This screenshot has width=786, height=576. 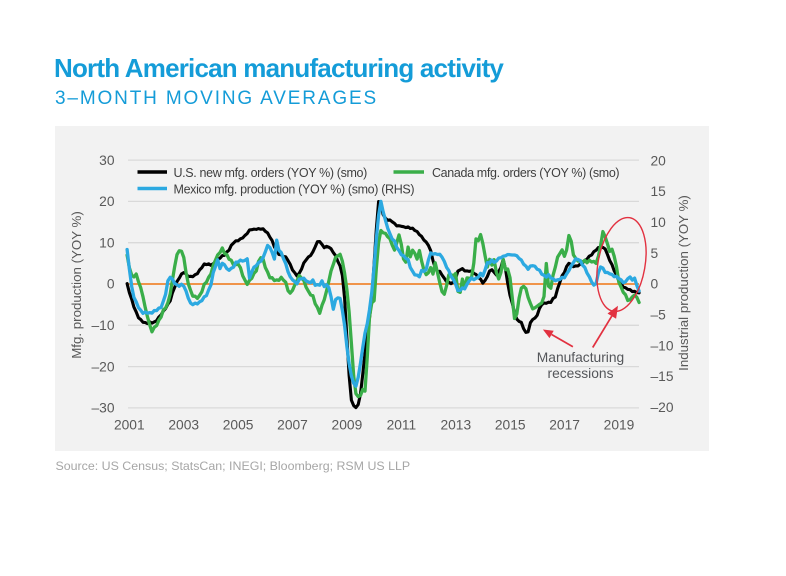 What do you see at coordinates (455, 425) in the screenshot?
I see `svg-text: 2013` at bounding box center [455, 425].